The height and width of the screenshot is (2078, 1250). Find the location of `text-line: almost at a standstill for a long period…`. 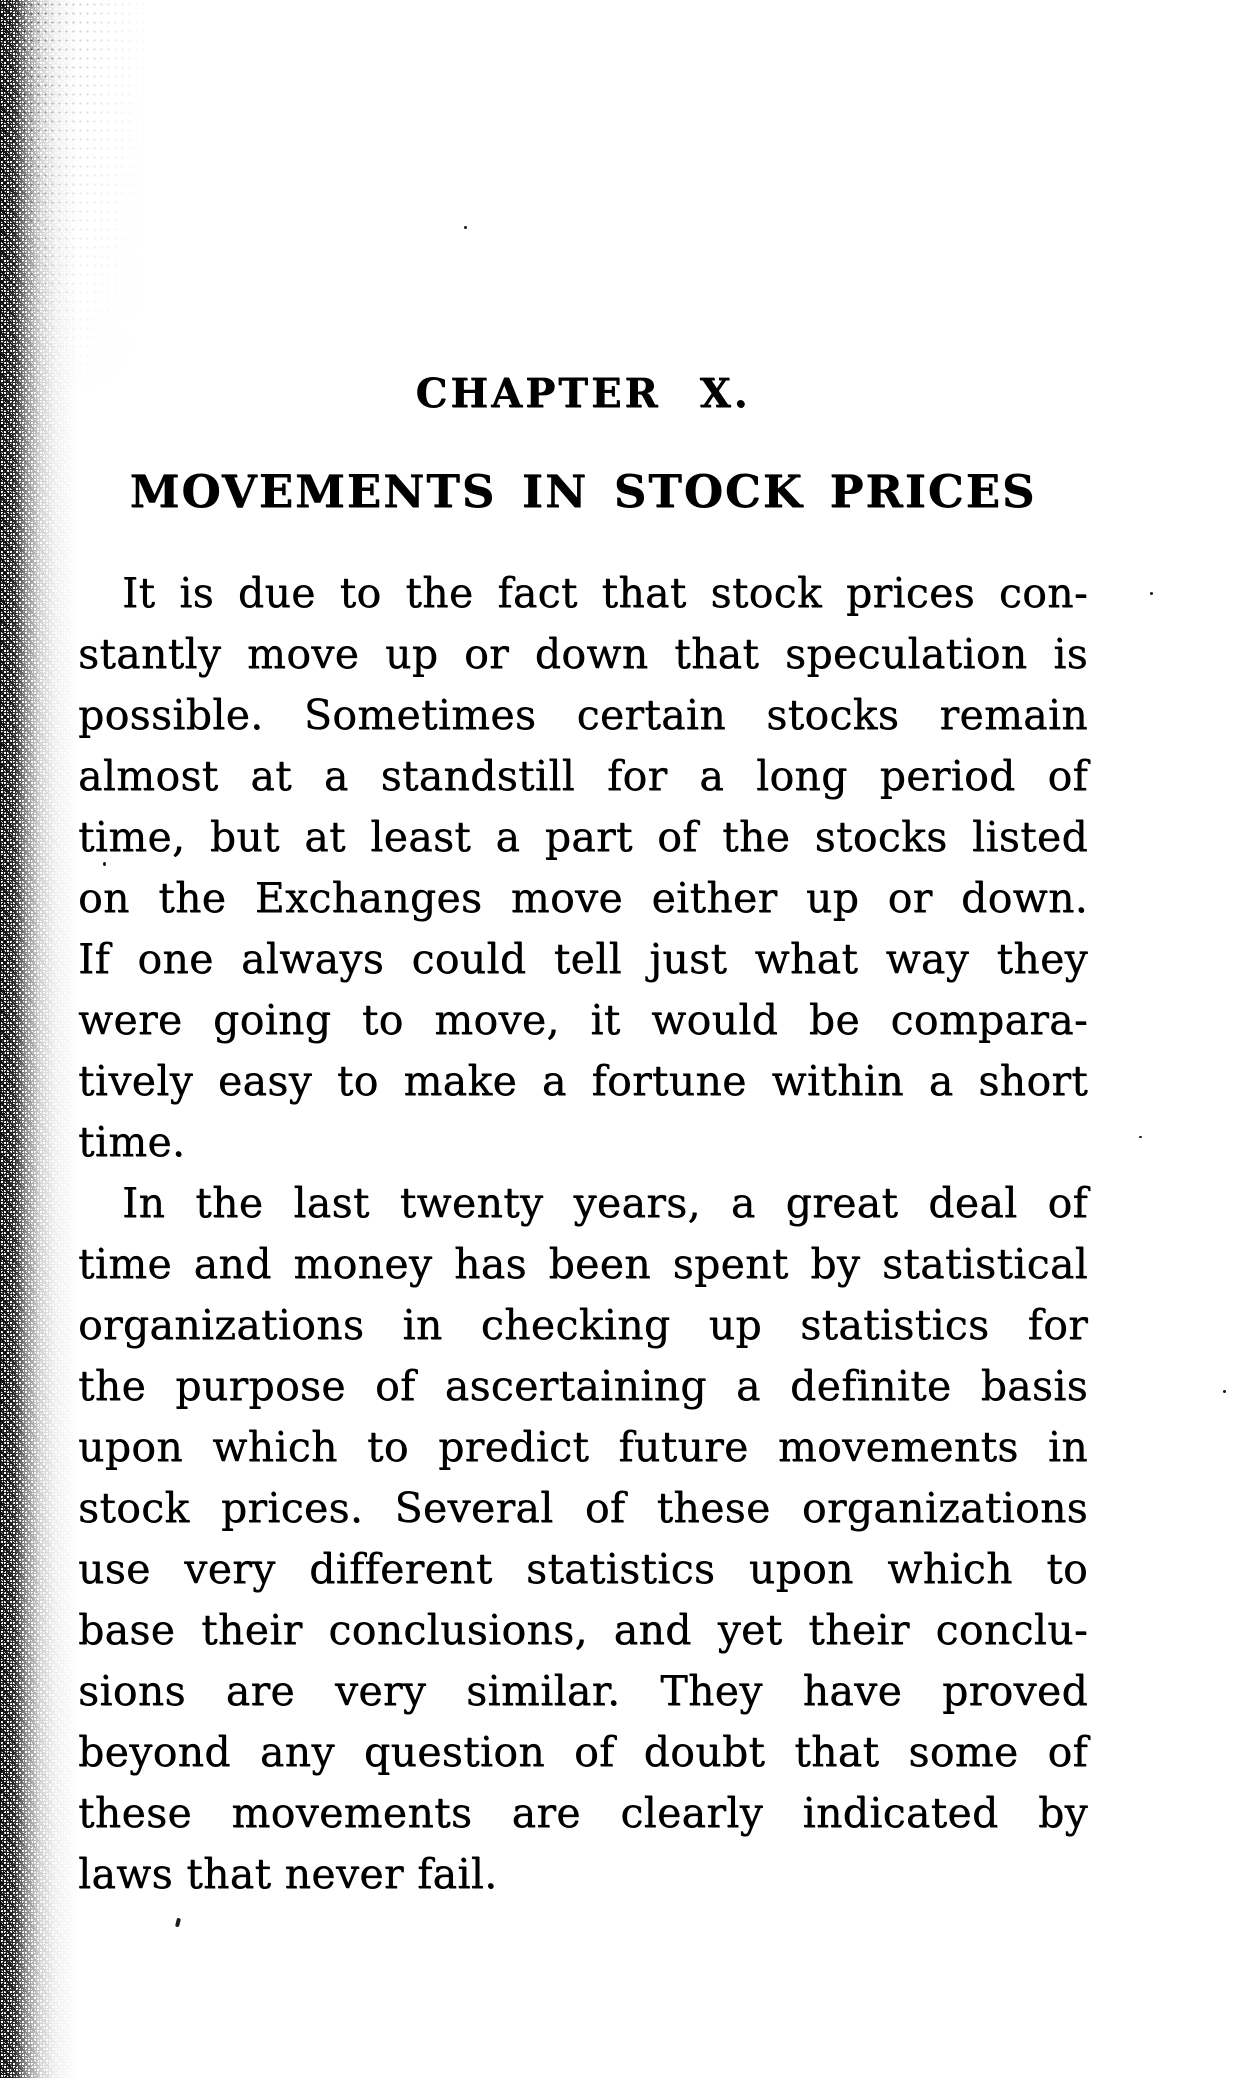

text-line: almost at a standstill for a long period… is located at coordinates (583, 776).